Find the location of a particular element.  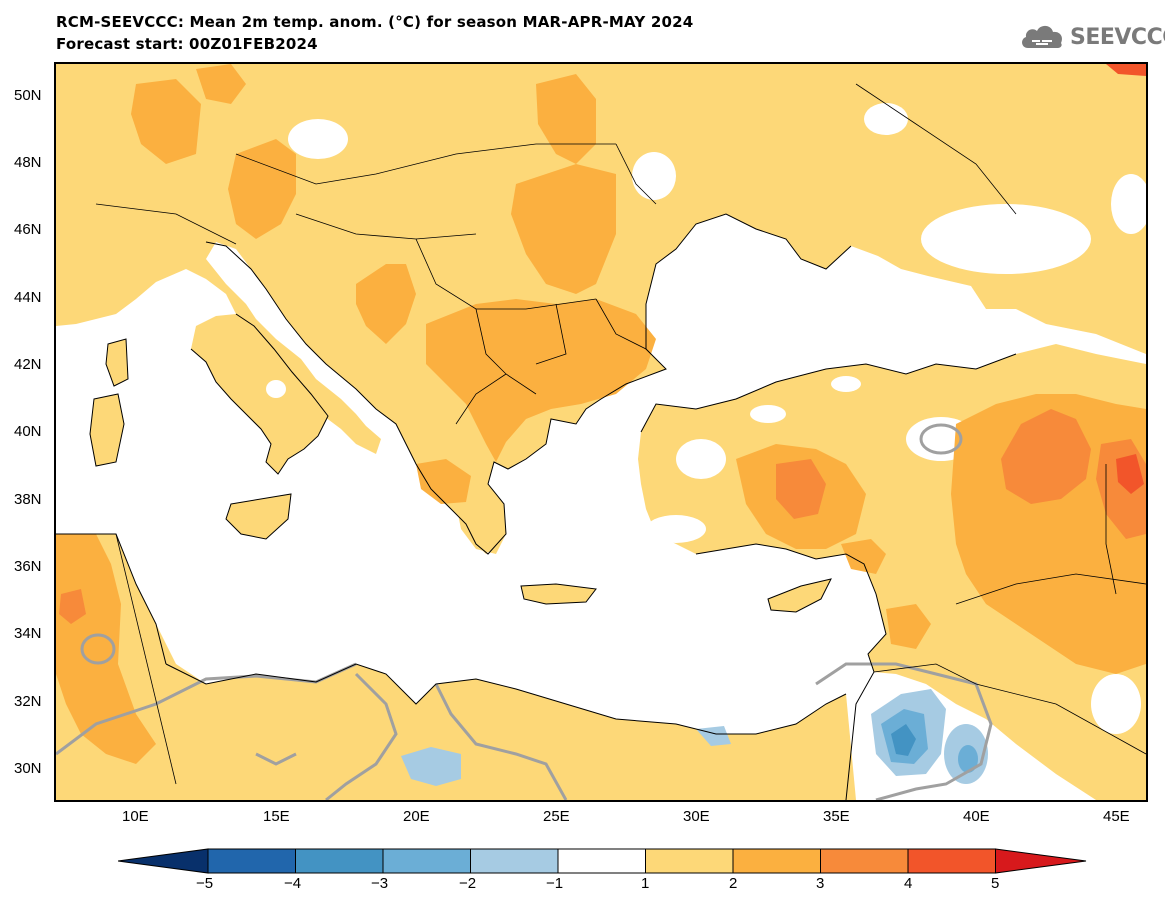

lat-label: 36N is located at coordinates (28, 566).